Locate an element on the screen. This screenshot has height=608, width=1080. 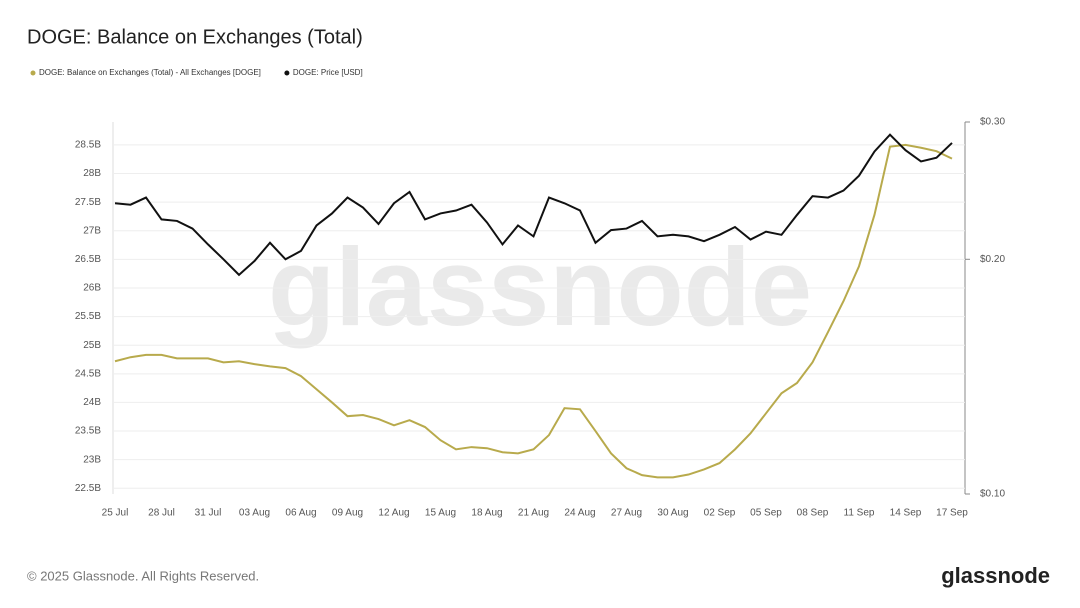
y-tick-label: 24B is located at coordinates (92, 402).